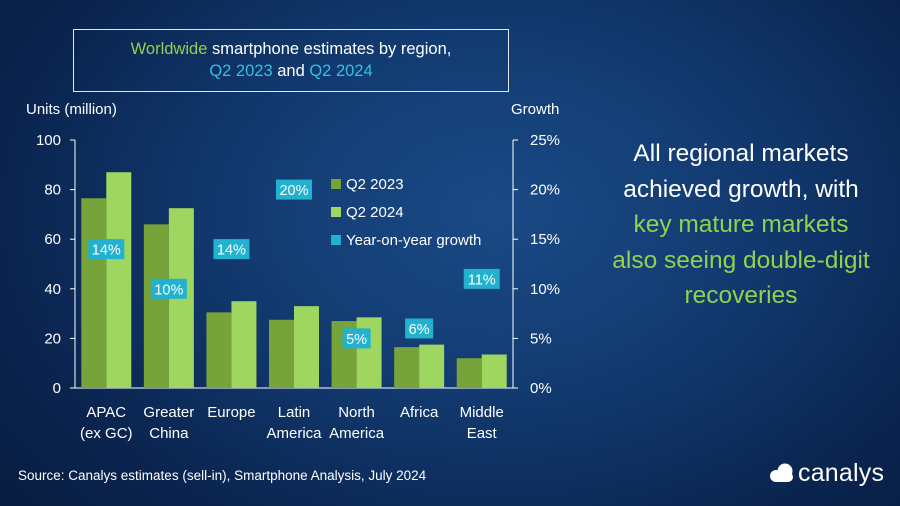 This screenshot has height=506, width=900. Describe the element at coordinates (413, 240) in the screenshot. I see `legend-label: Year-on-year growth` at that location.